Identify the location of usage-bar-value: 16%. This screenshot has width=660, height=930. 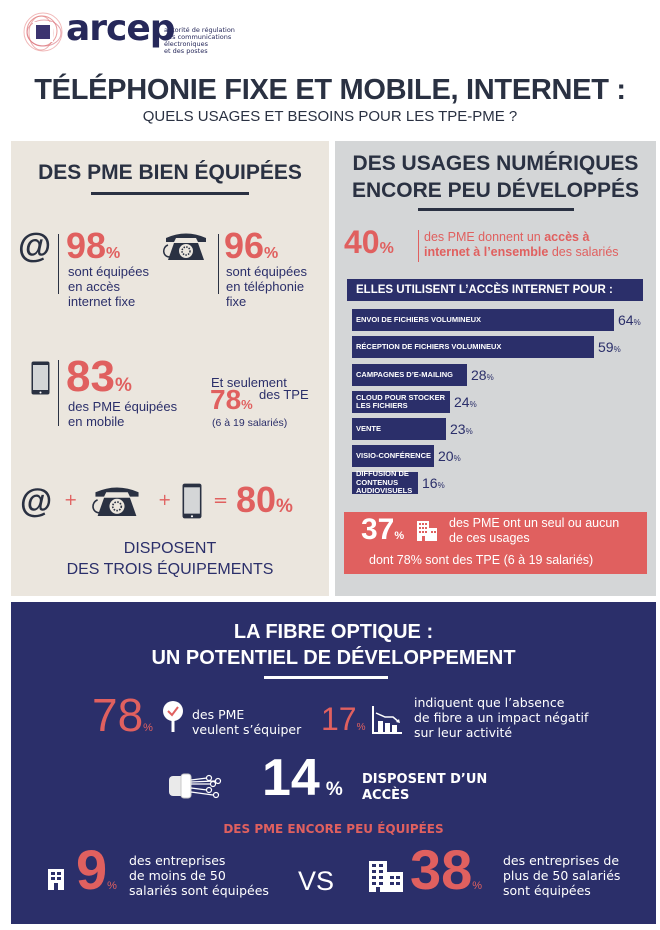
(433, 483).